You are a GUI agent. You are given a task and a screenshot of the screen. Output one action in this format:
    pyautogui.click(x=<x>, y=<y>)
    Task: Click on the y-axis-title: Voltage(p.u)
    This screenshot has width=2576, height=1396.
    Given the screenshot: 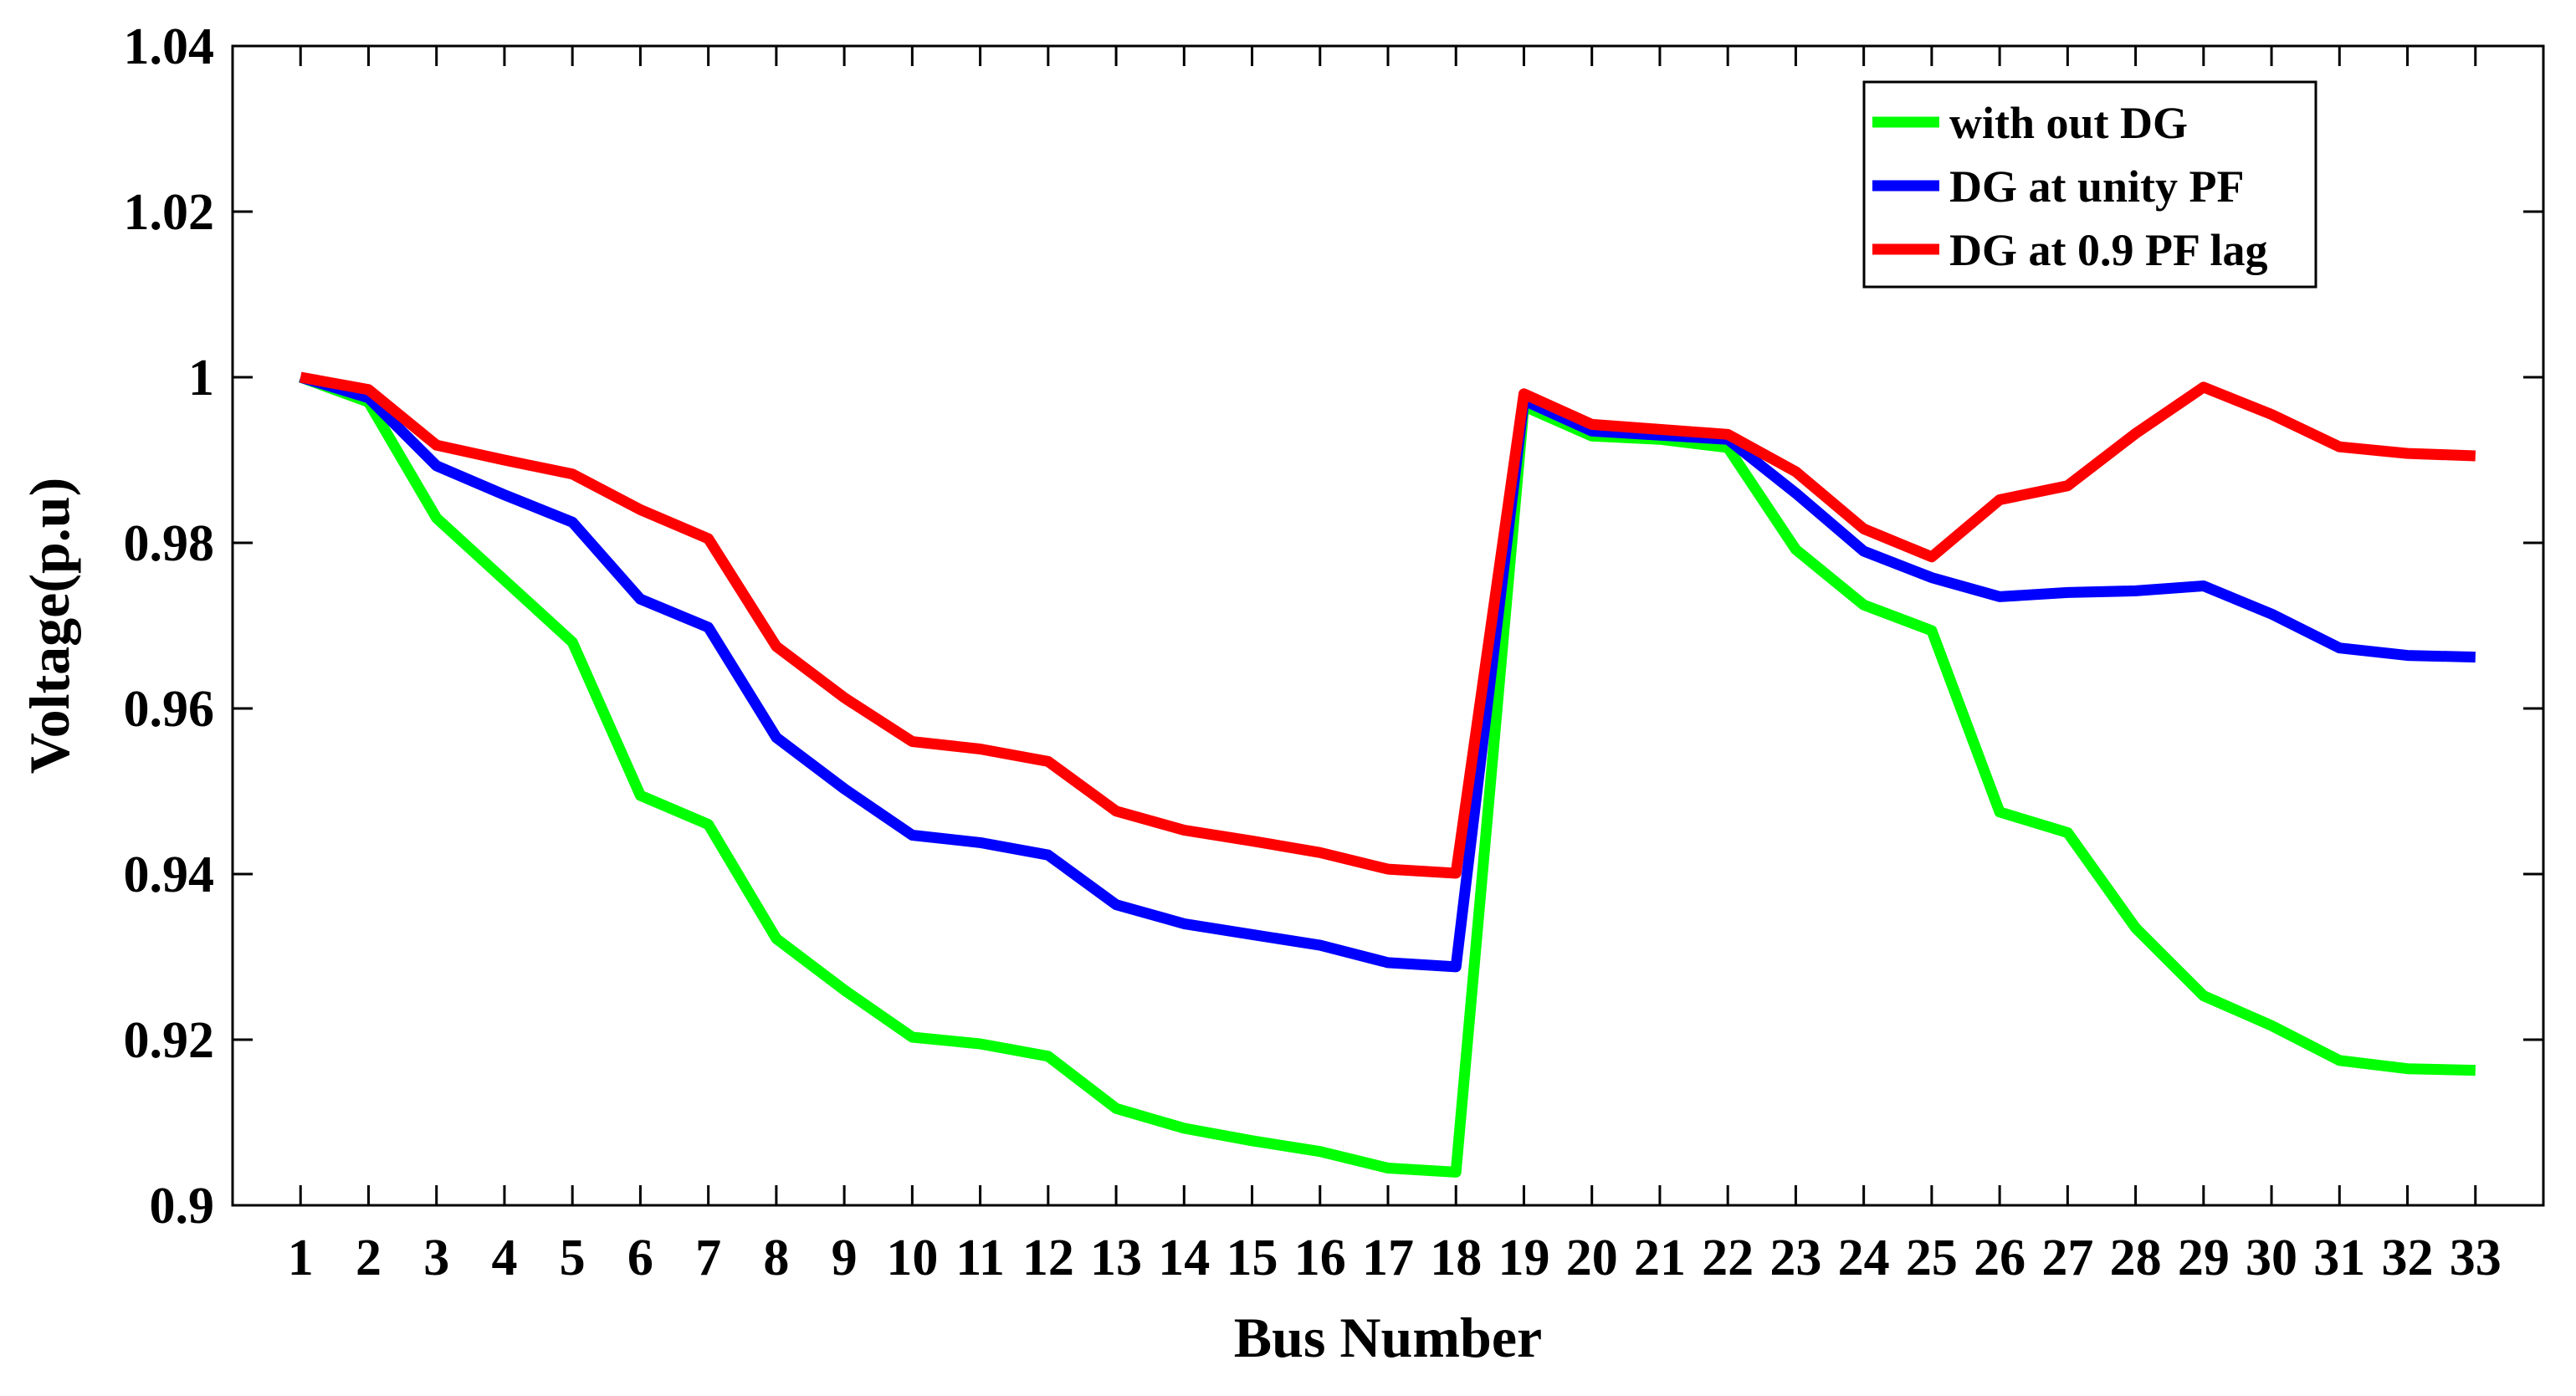 What is the action you would take?
    pyautogui.click(x=50, y=627)
    